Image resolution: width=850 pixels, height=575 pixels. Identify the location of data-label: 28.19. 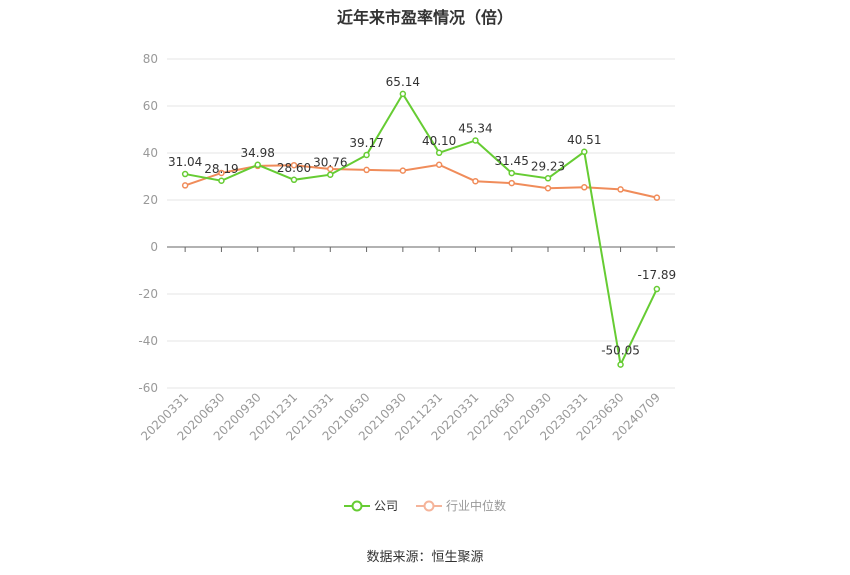
(221, 169).